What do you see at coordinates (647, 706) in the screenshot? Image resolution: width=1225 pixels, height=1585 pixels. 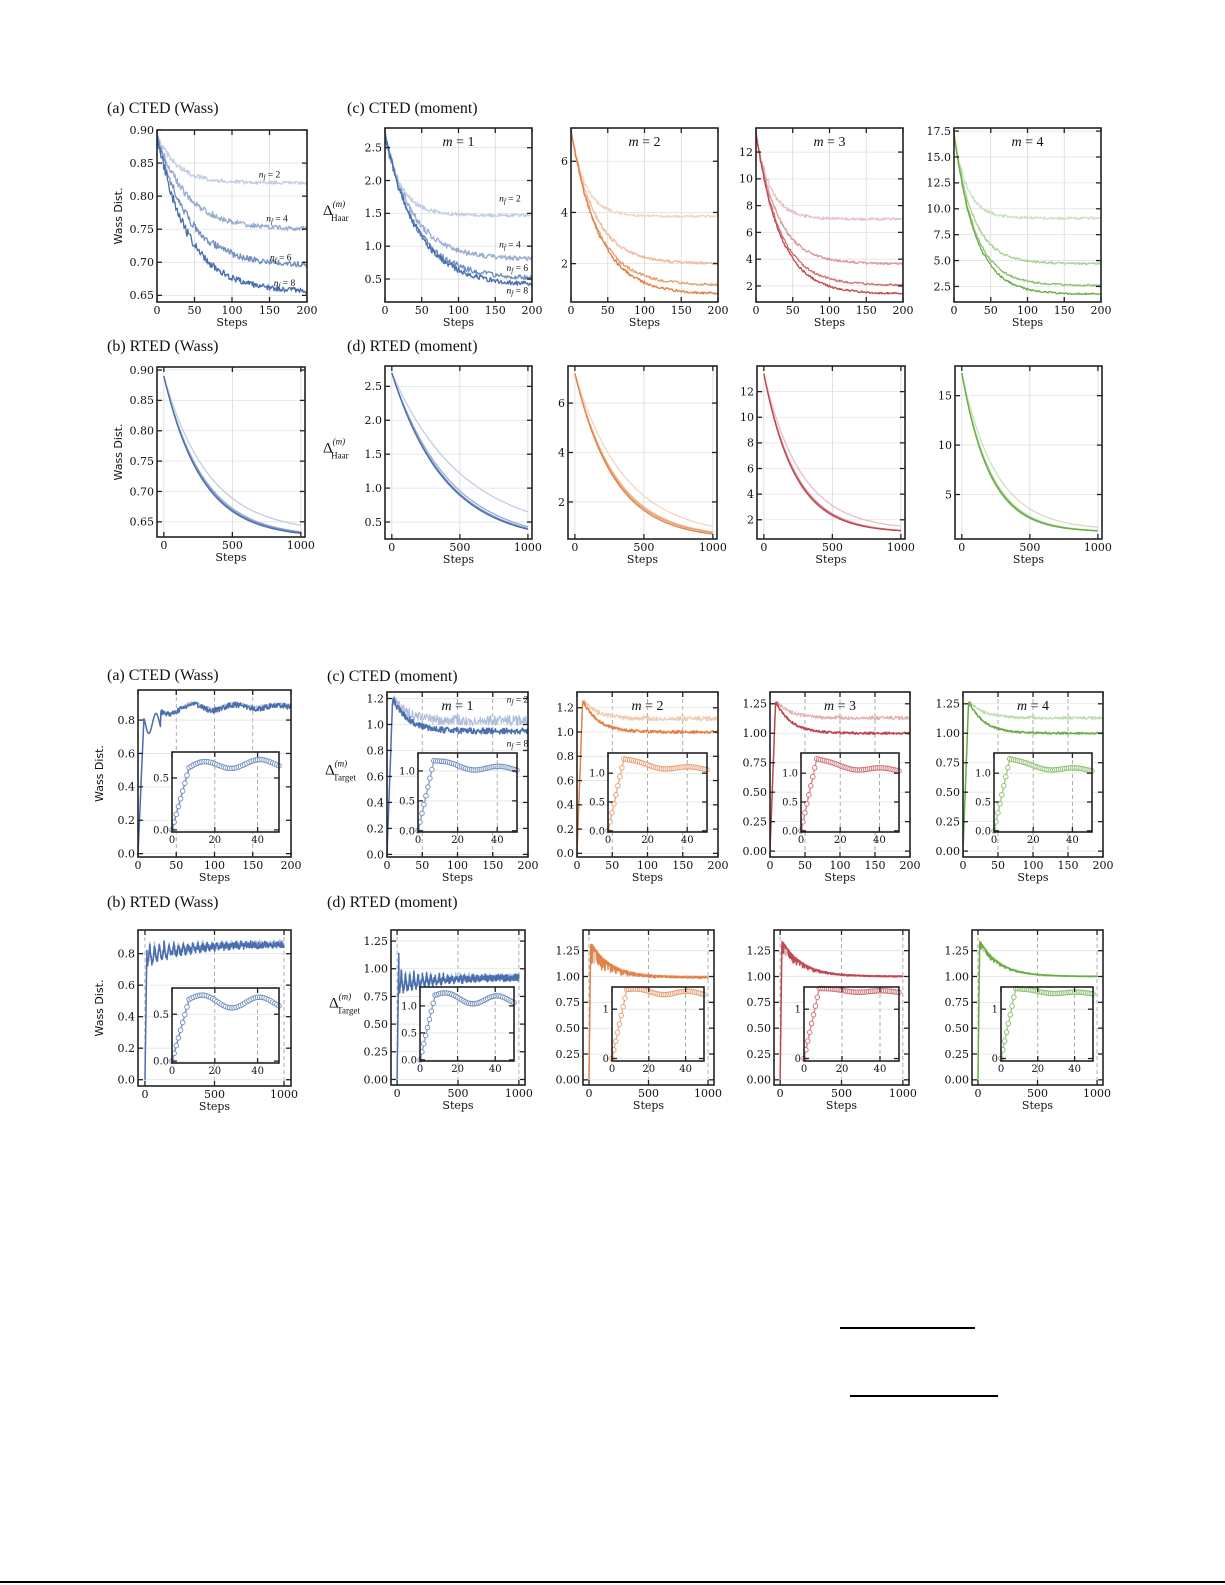 I see `subplot-title: m = 2` at bounding box center [647, 706].